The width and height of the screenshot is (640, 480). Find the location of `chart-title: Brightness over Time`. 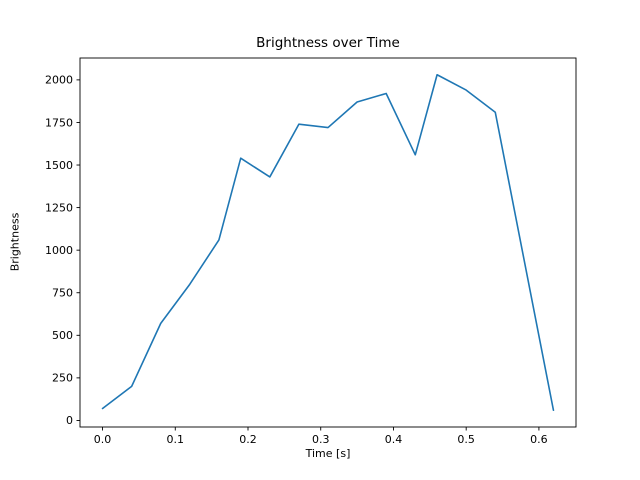

chart-title: Brightness over Time is located at coordinates (328, 43).